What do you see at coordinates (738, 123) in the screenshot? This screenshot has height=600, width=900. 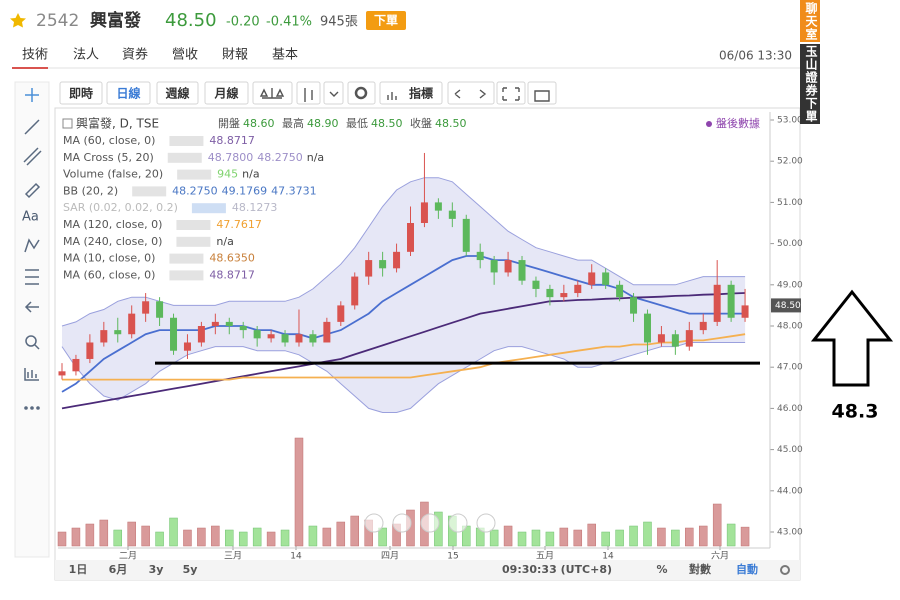 I see `after-hours-link: 盤後數據` at bounding box center [738, 123].